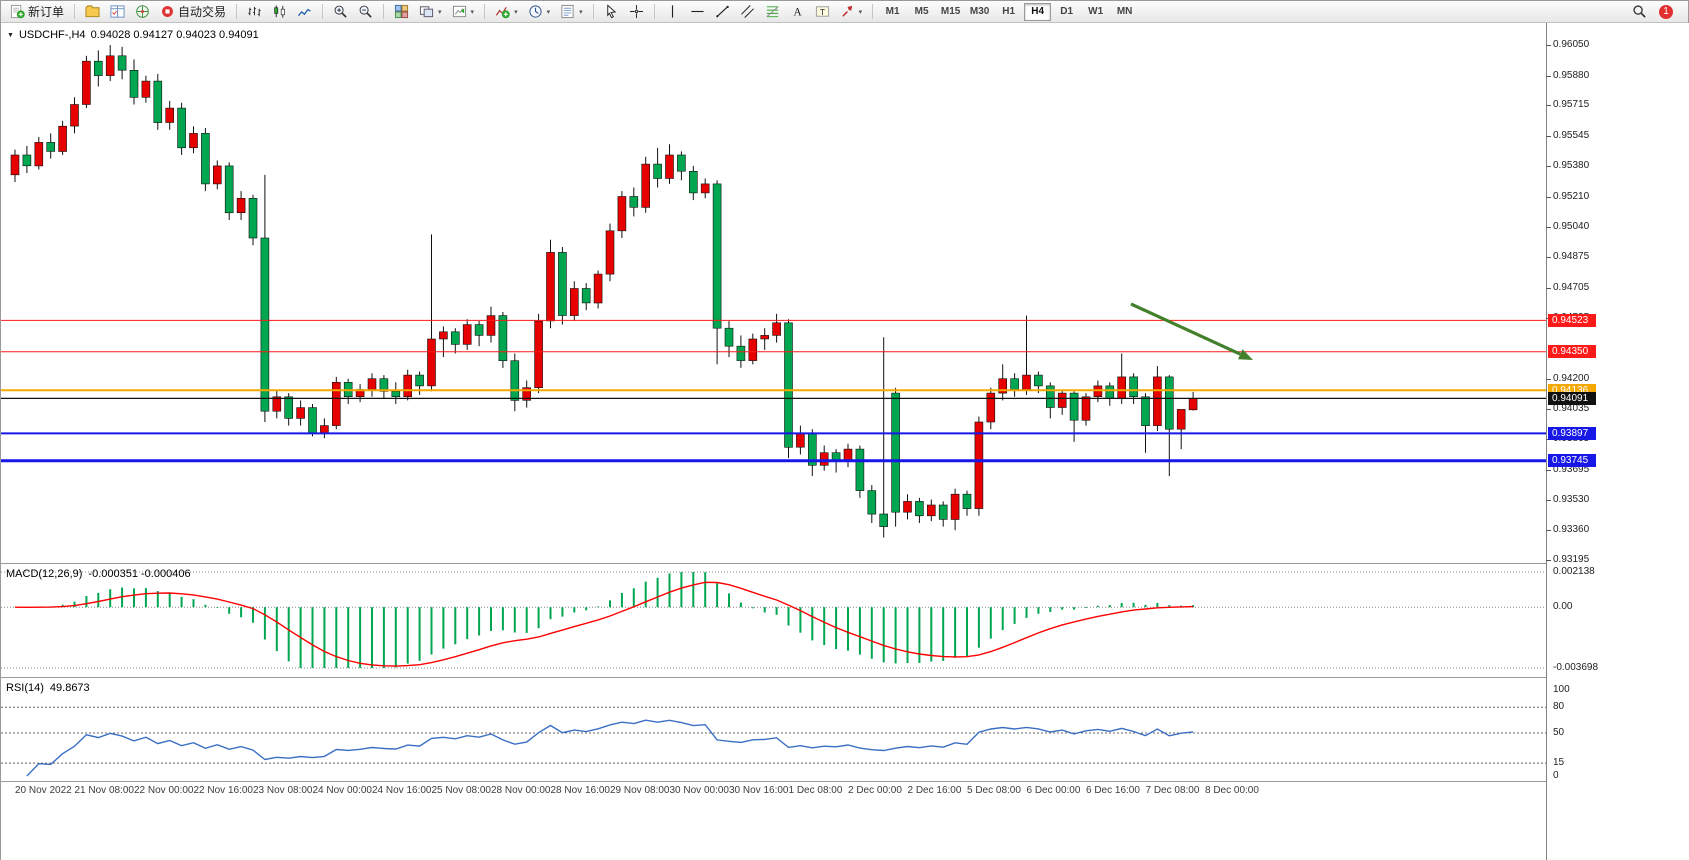 This screenshot has width=1689, height=860. I want to click on trendline-icon, so click(722, 11).